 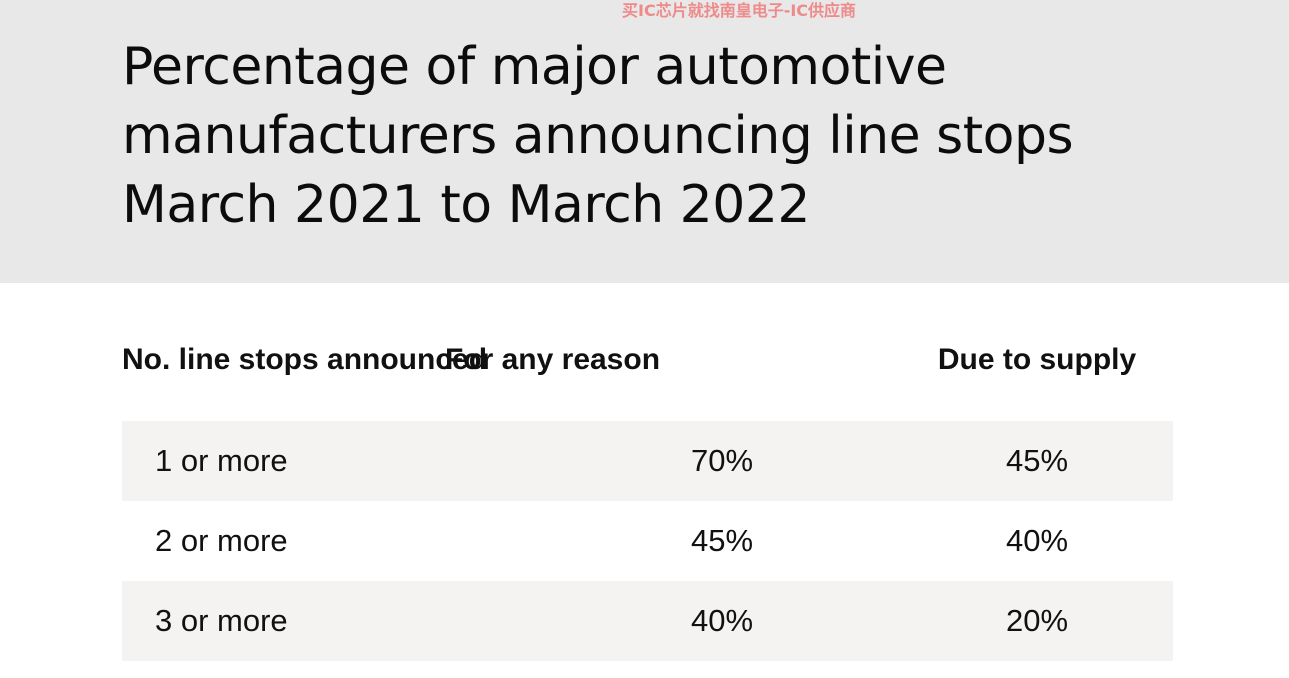 I want to click on column-header-due-to-supply: Due to supply, so click(x=1037, y=359).